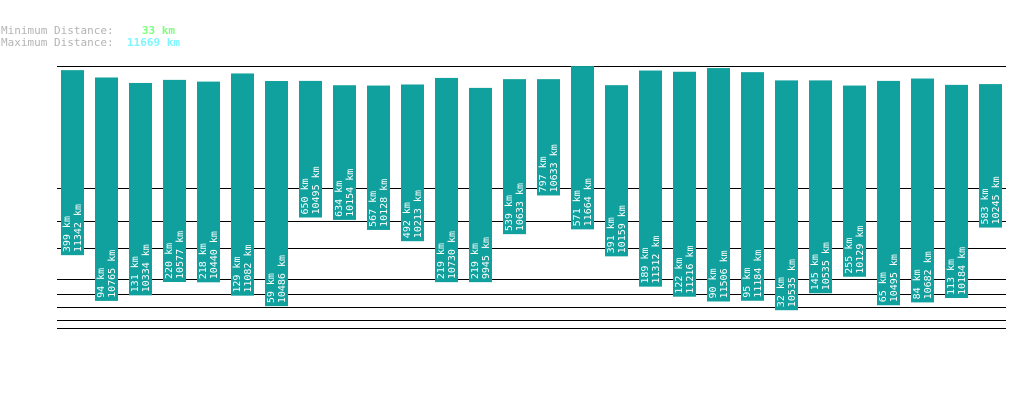 The image size is (1019, 402). I want to click on min-distance-value: 33 km, so click(158, 30).